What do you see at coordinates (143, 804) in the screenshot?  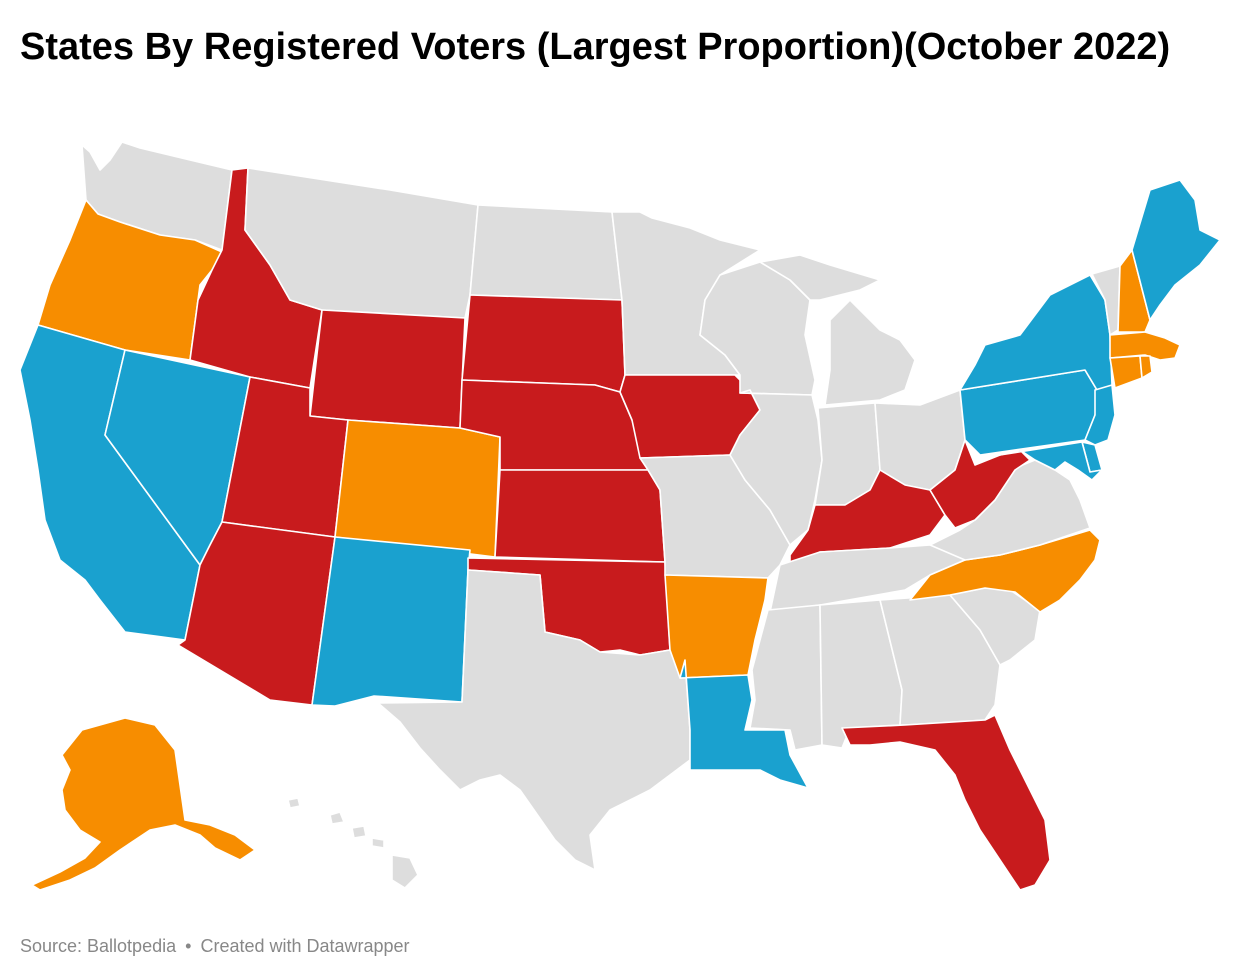 I see `state-ak` at bounding box center [143, 804].